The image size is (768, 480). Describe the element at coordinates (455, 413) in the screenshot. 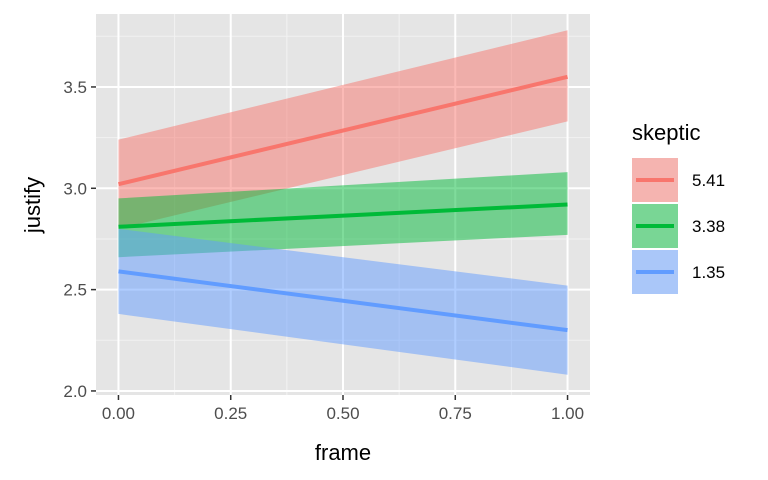

I see `x-tick-label: 0.75` at that location.